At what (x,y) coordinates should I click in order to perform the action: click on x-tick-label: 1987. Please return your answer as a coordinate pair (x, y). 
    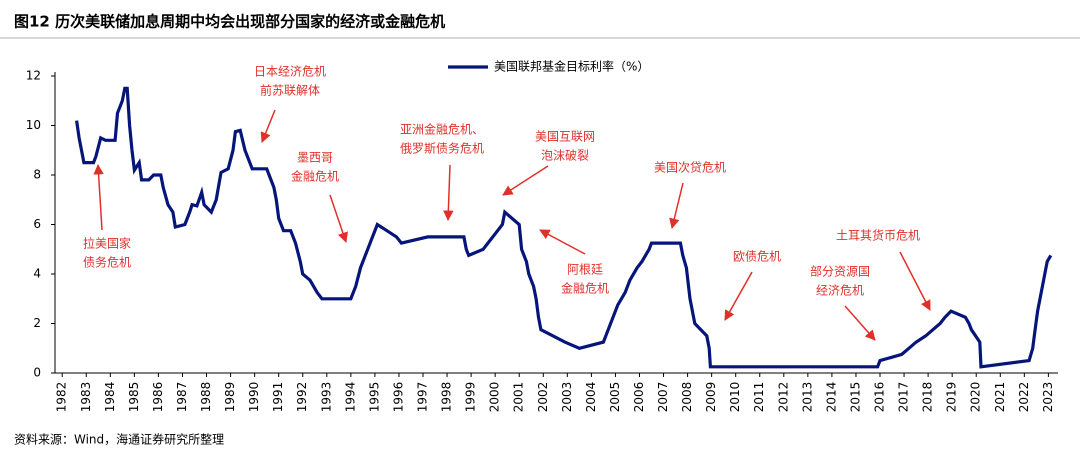
    Looking at the image, I should click on (182, 397).